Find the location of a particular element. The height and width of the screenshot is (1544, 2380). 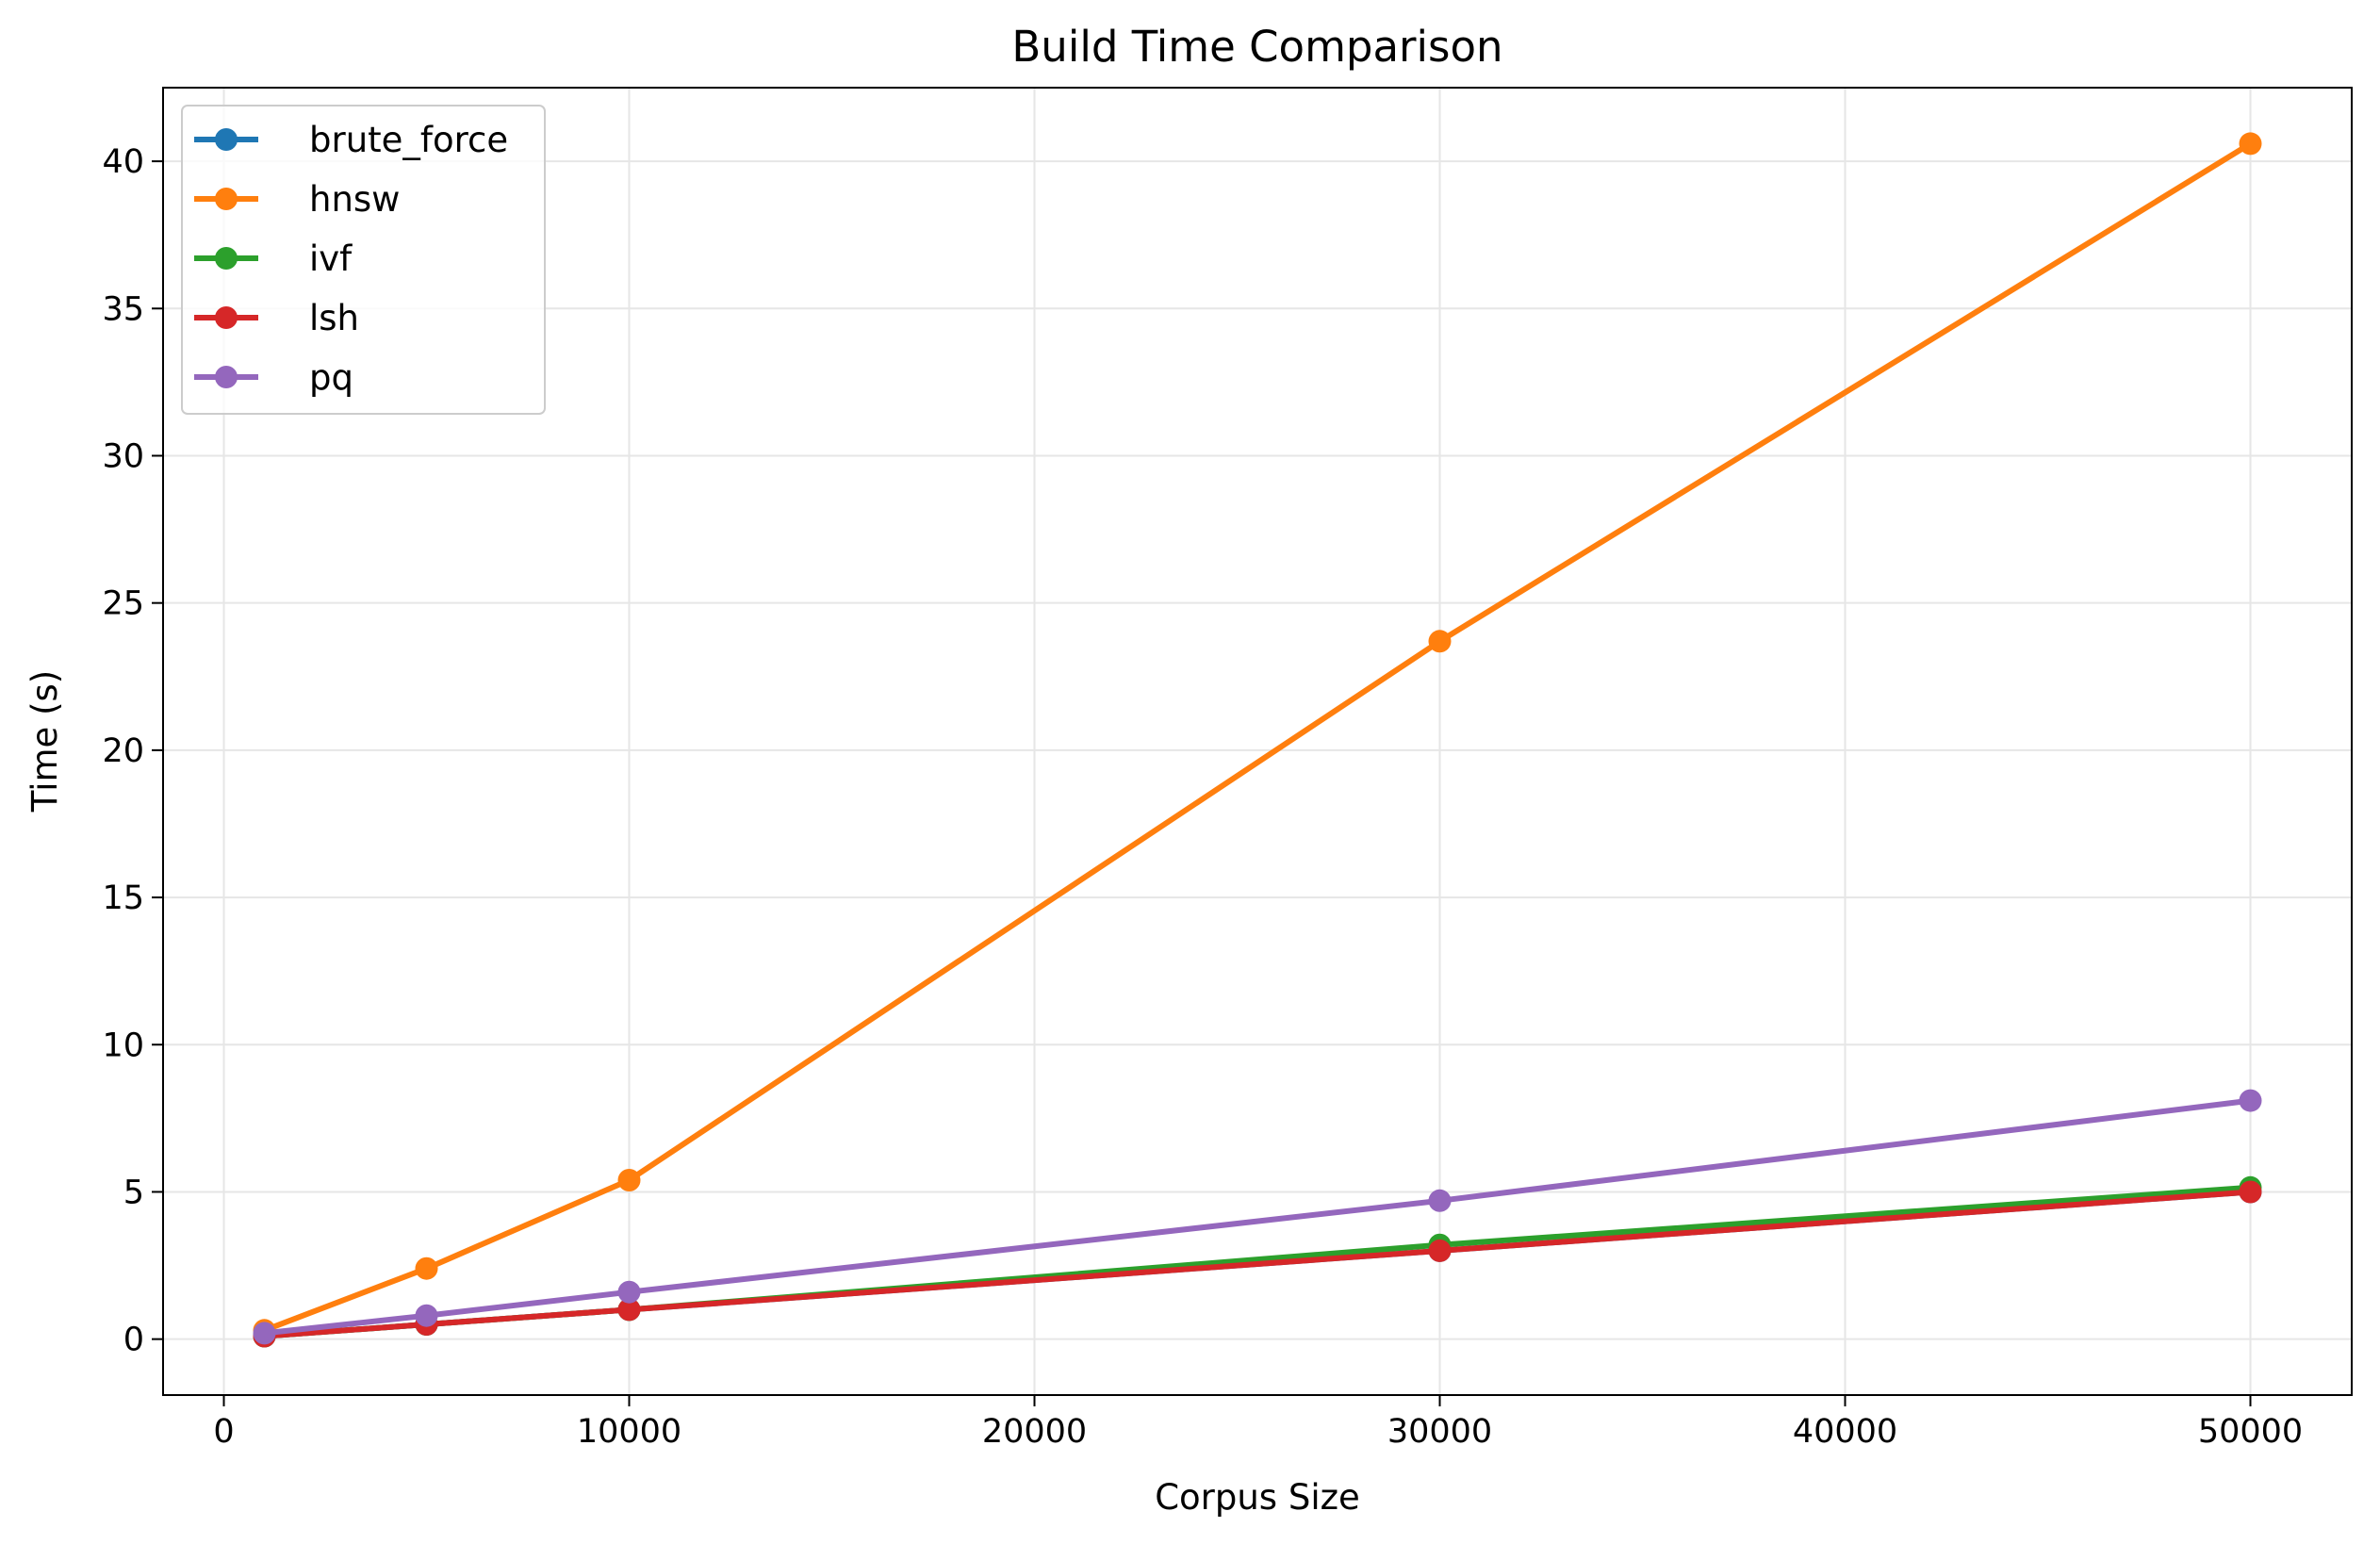

x-tick-label: 30000 is located at coordinates (1439, 1432).